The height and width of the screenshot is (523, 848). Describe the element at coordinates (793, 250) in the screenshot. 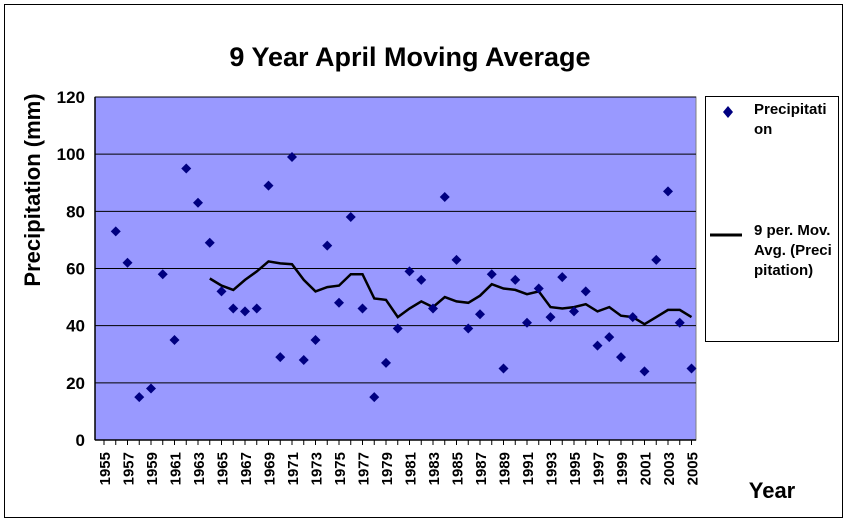

I see `legend-moving-average-label: 9 per. Mov. Avg. (Precipitation)` at that location.